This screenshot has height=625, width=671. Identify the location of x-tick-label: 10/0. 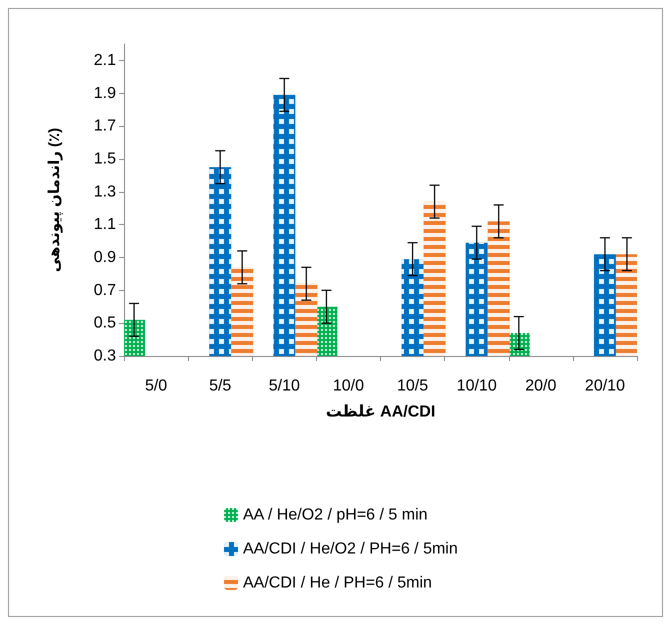
(348, 386).